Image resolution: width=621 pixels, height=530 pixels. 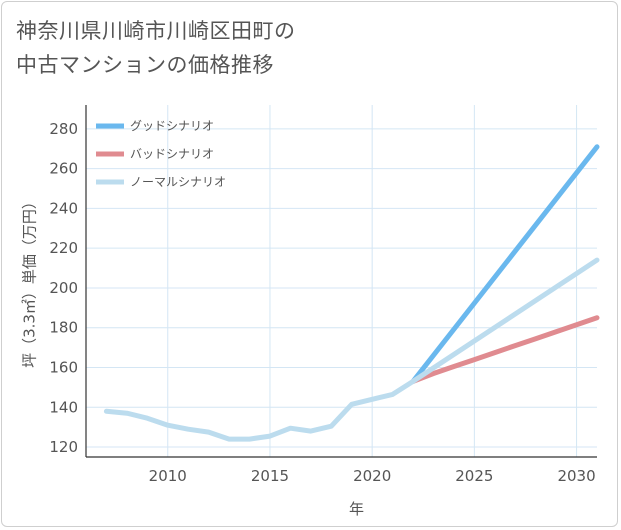 What do you see at coordinates (63, 288) in the screenshot?
I see `y-tick-label: 200` at bounding box center [63, 288].